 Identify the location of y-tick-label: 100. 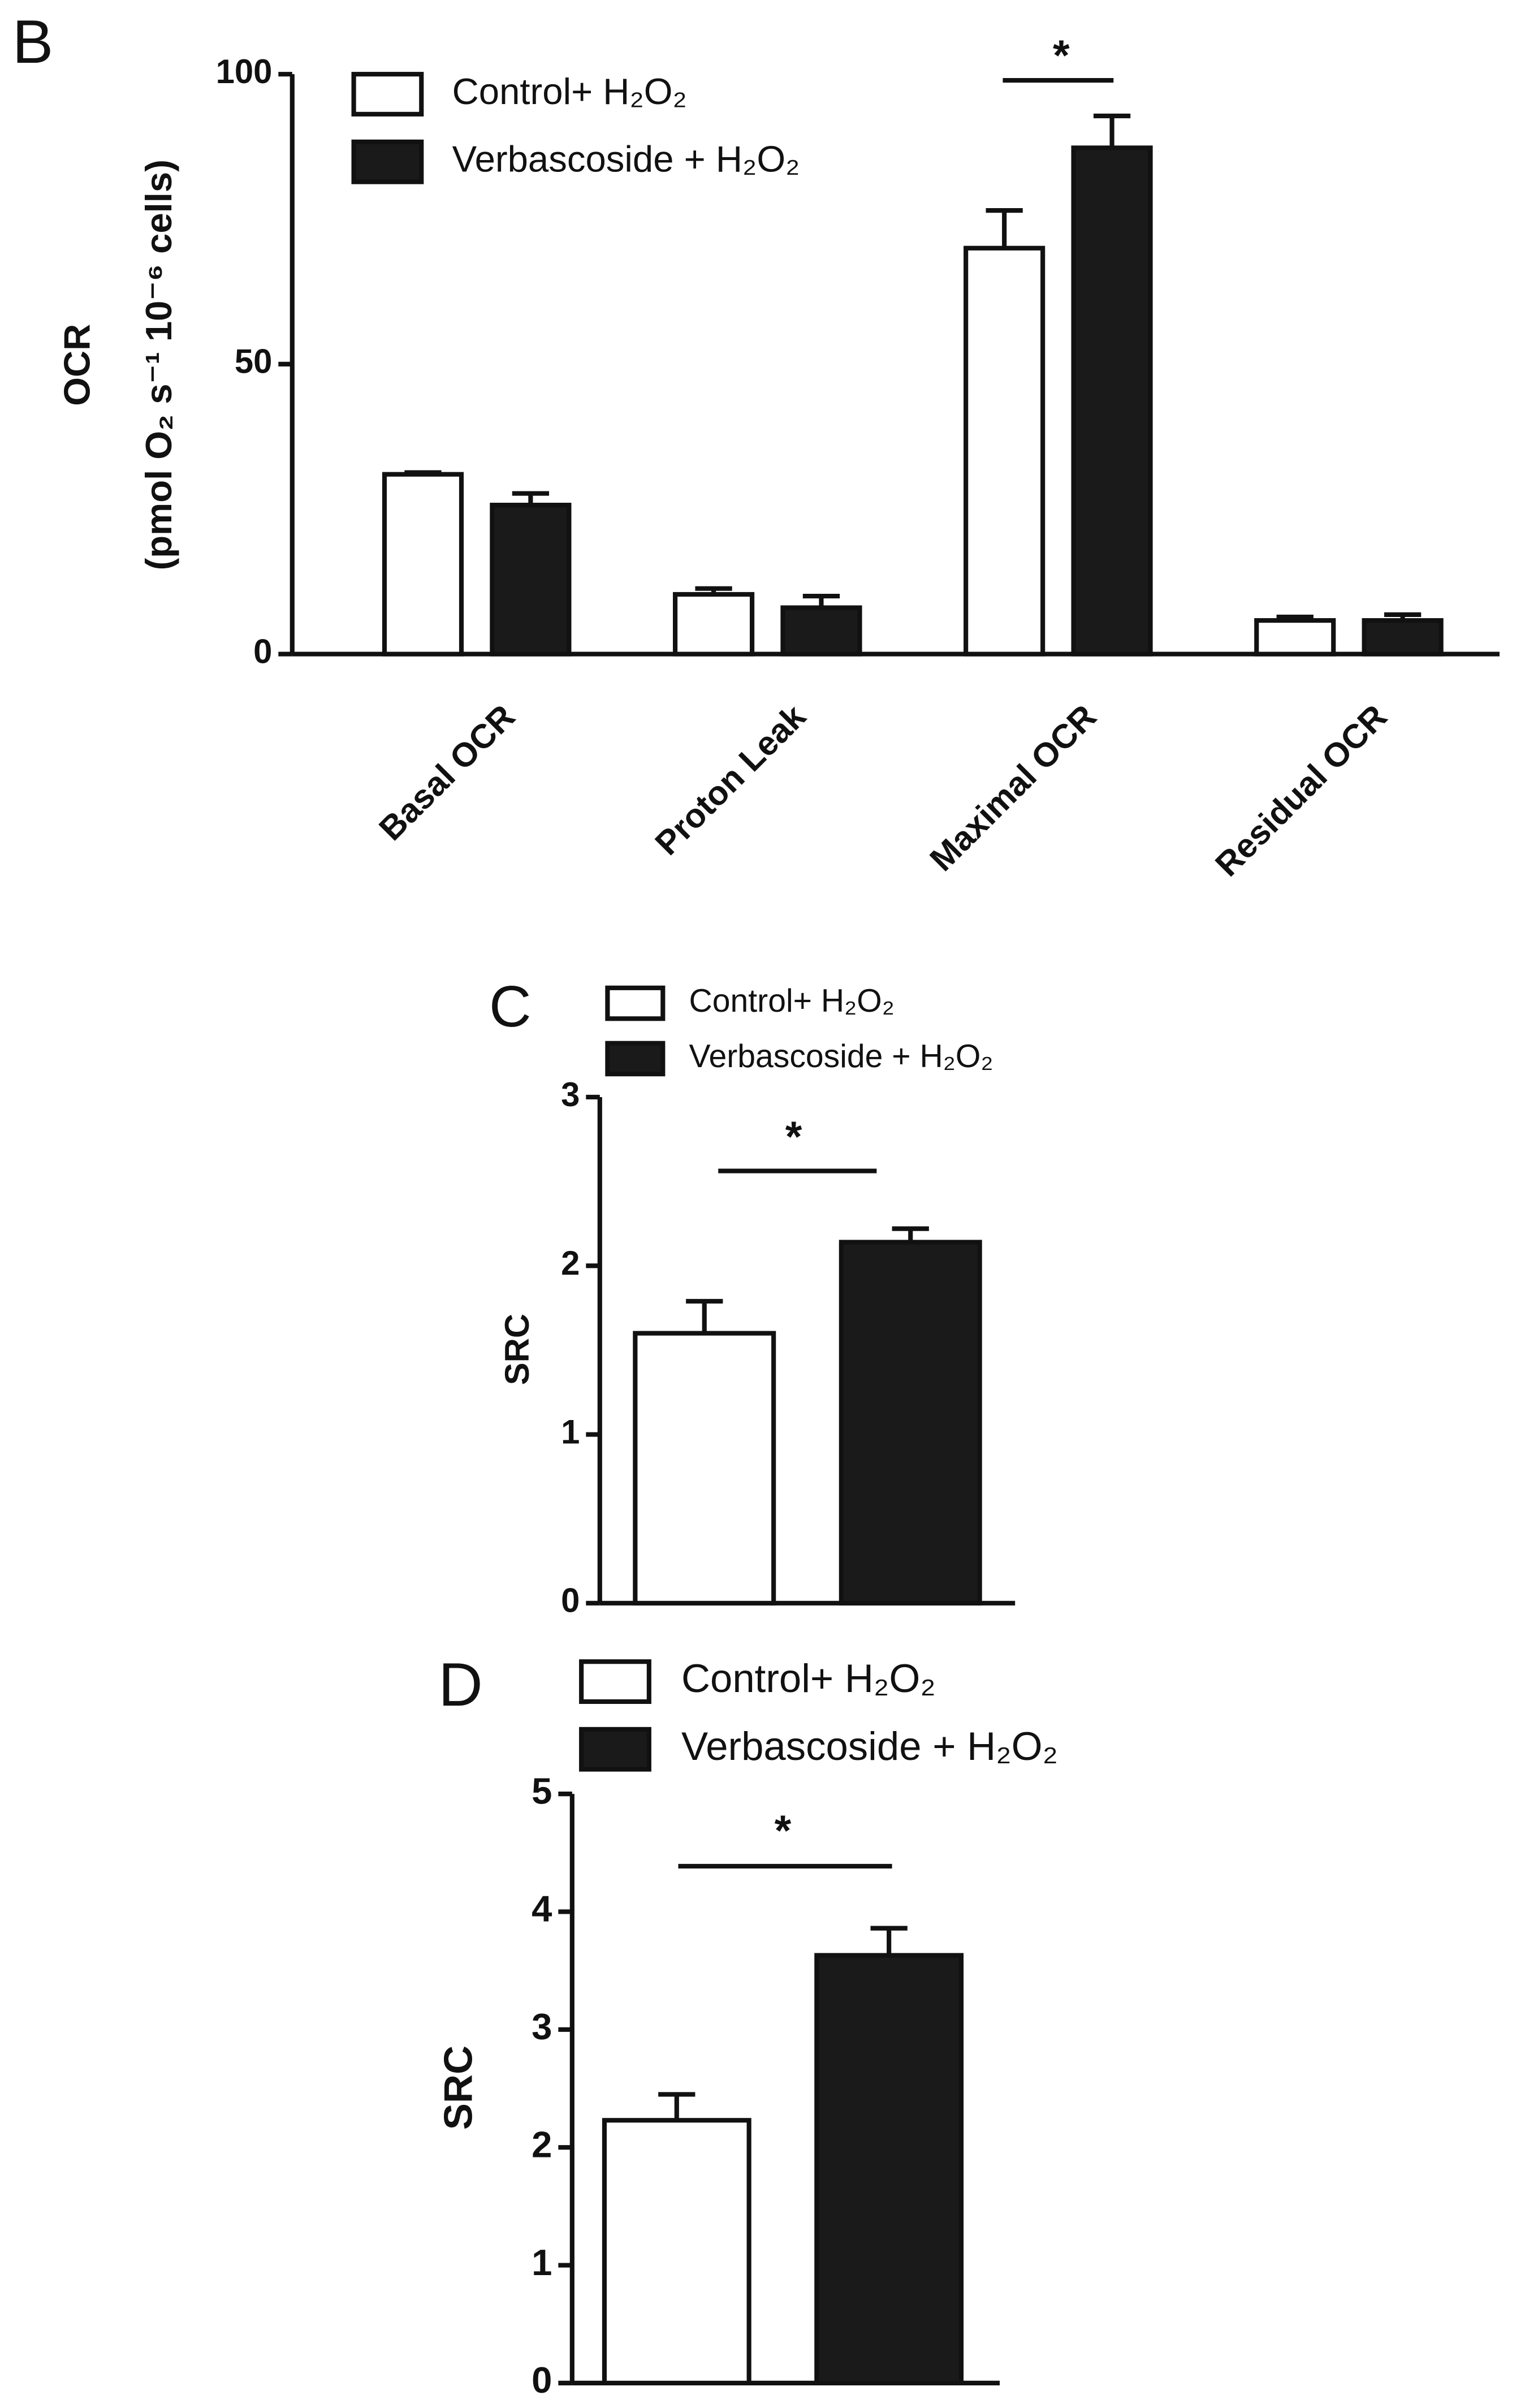
(244, 71).